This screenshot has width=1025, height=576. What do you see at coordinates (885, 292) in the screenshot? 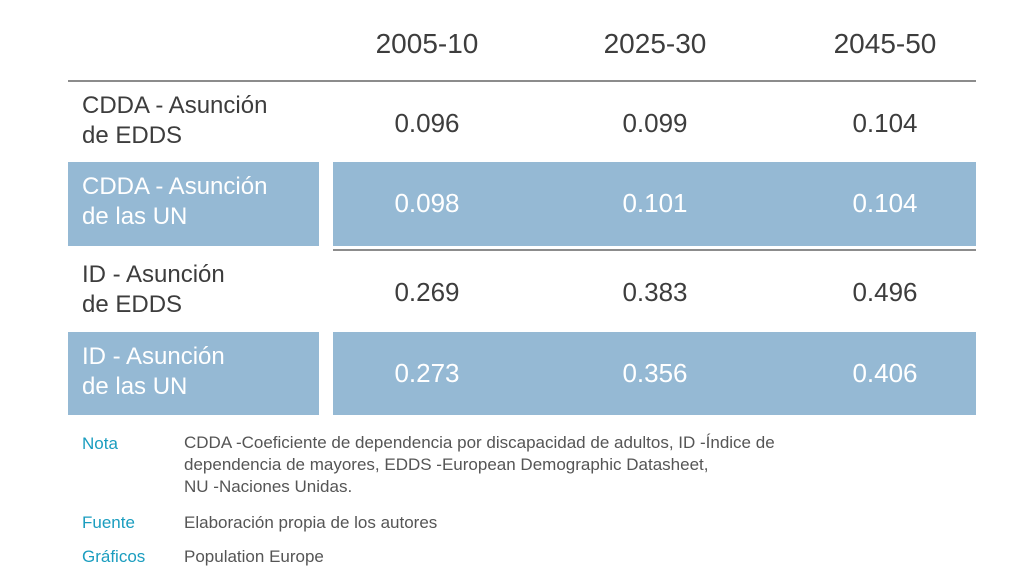
I see `cell-value: 0.496` at bounding box center [885, 292].